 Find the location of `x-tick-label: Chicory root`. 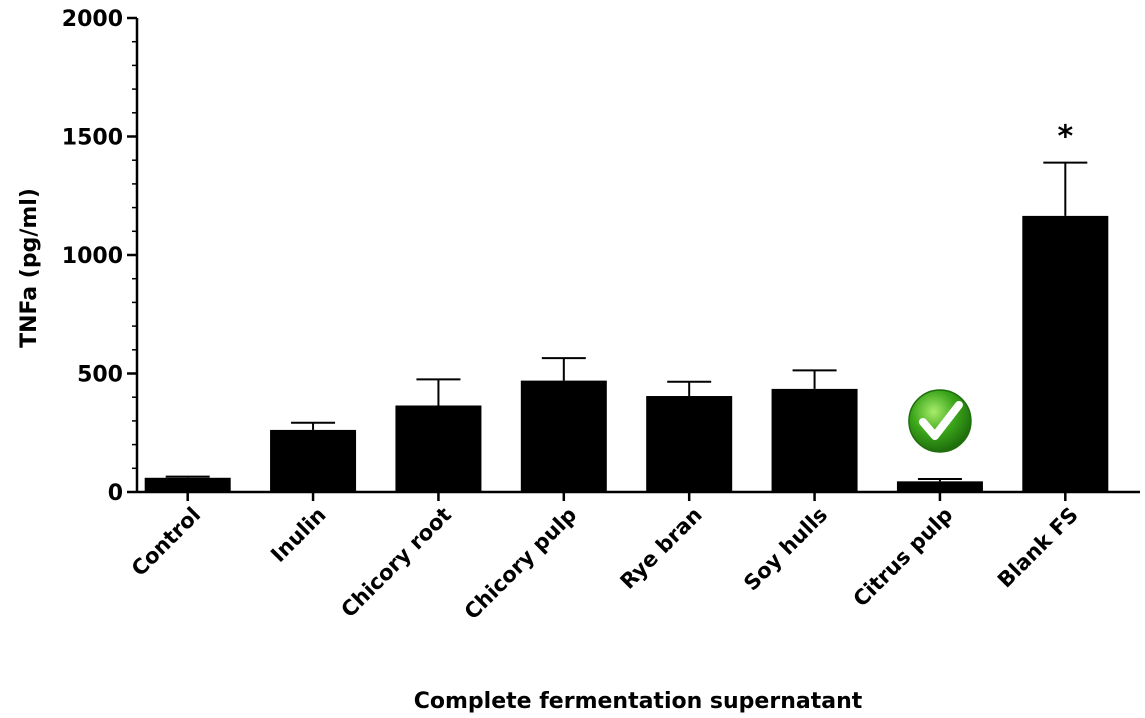

x-tick-label: Chicory root is located at coordinates (396, 563).